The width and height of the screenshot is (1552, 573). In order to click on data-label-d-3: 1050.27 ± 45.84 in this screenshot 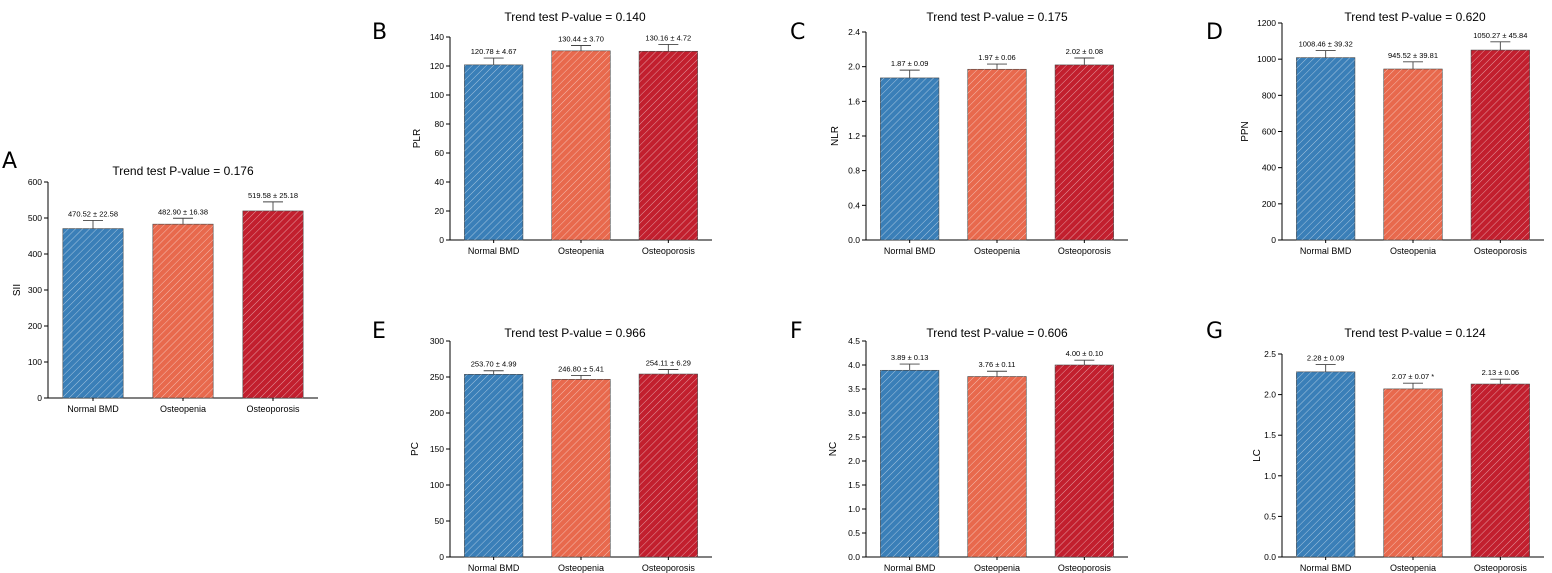, I will do `click(1500, 35)`.